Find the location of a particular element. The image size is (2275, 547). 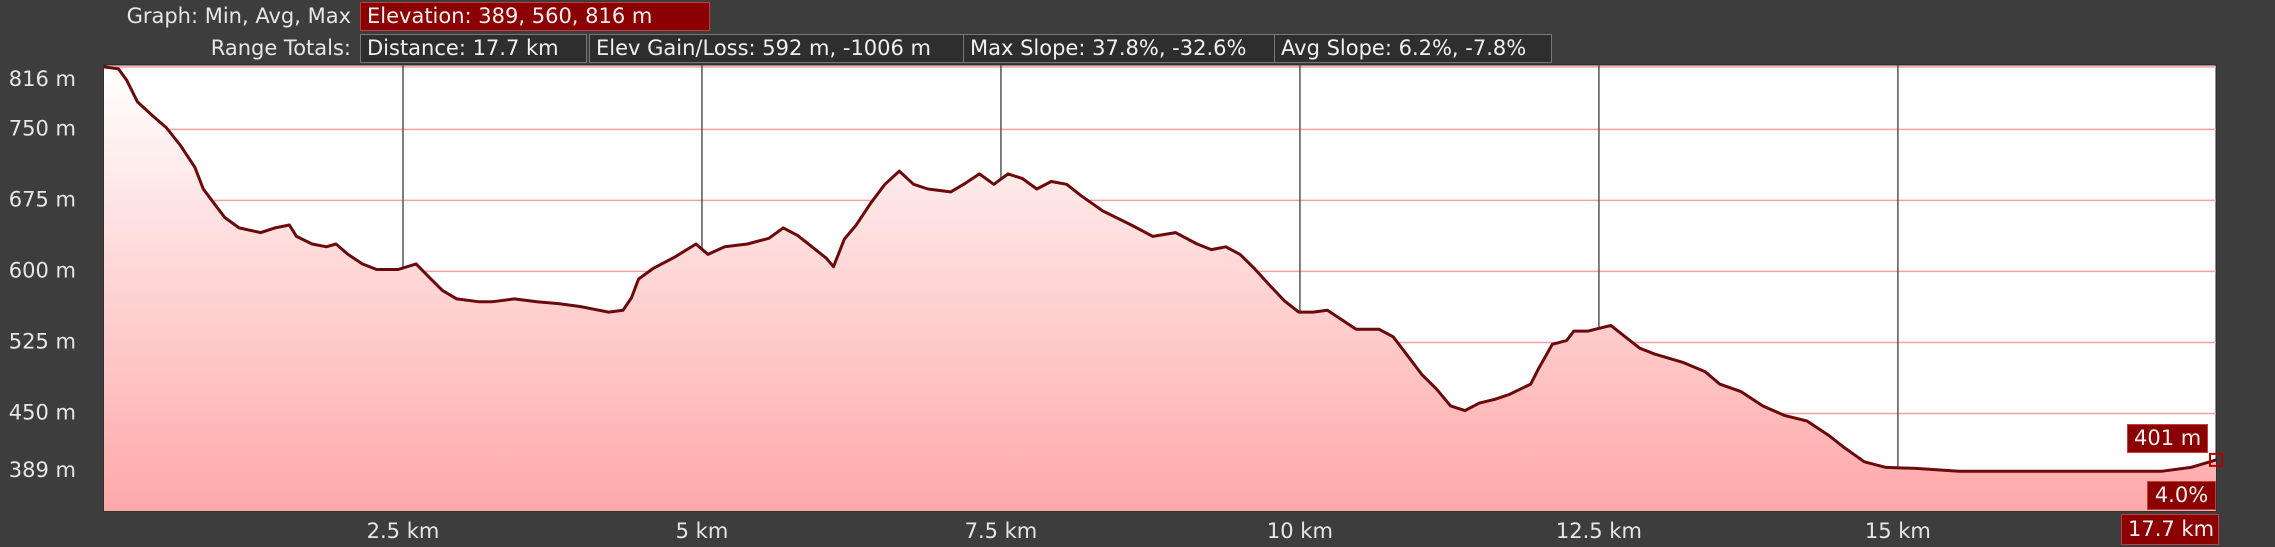

cursor-distance: 17.7 km is located at coordinates (2170, 529).